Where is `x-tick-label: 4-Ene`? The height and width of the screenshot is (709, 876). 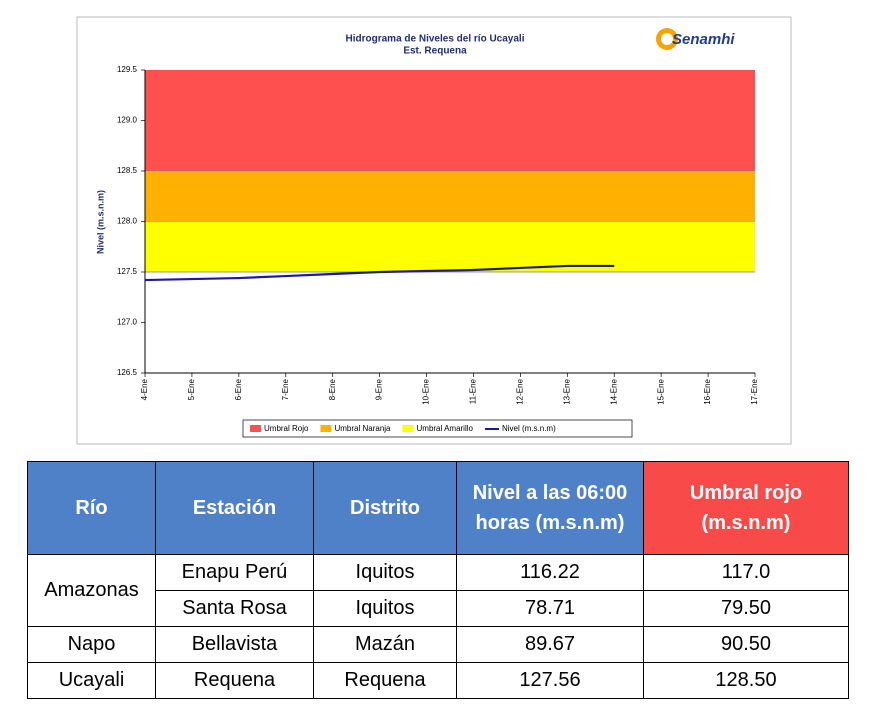 x-tick-label: 4-Ene is located at coordinates (144, 389).